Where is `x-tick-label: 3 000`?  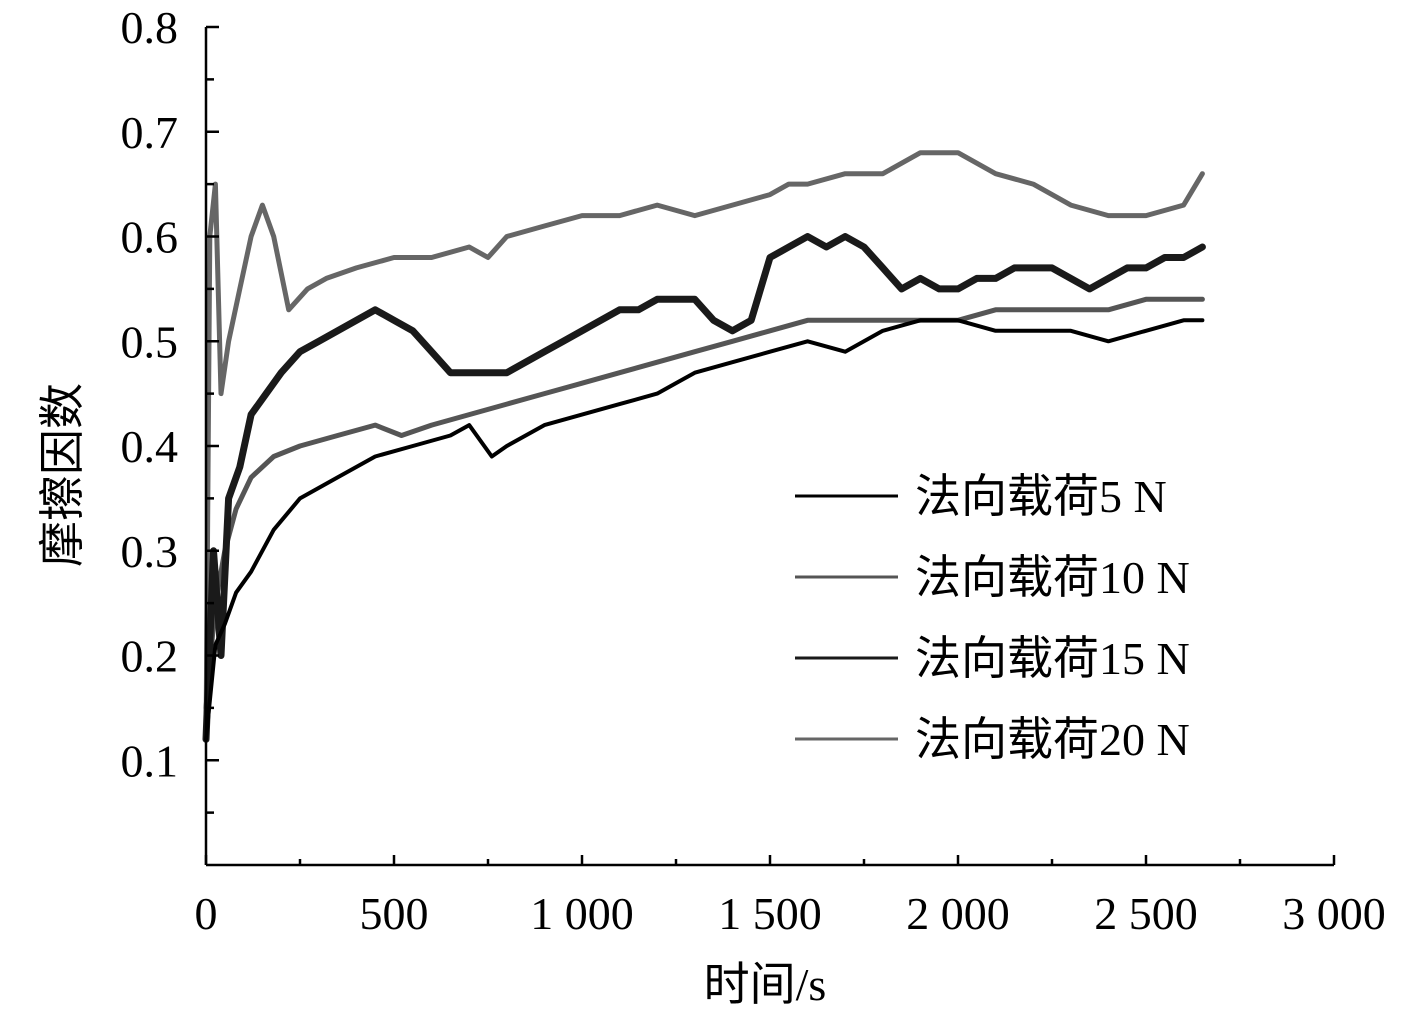 x-tick-label: 3 000 is located at coordinates (1334, 913).